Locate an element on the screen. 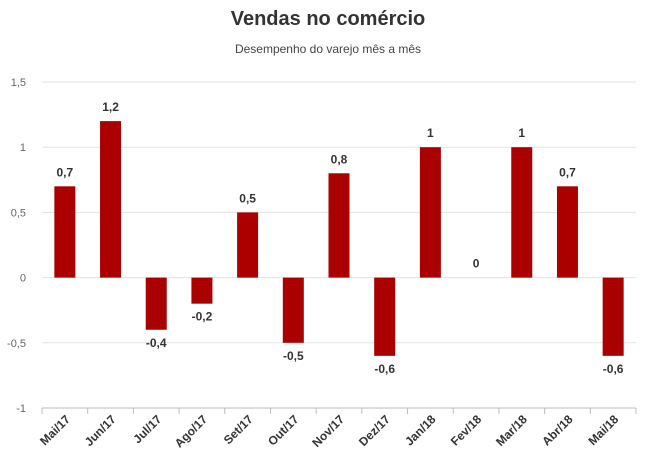 The image size is (656, 471). y-axis: 1,5 1 0,5 0 -0,5 -1 is located at coordinates (16, 246).